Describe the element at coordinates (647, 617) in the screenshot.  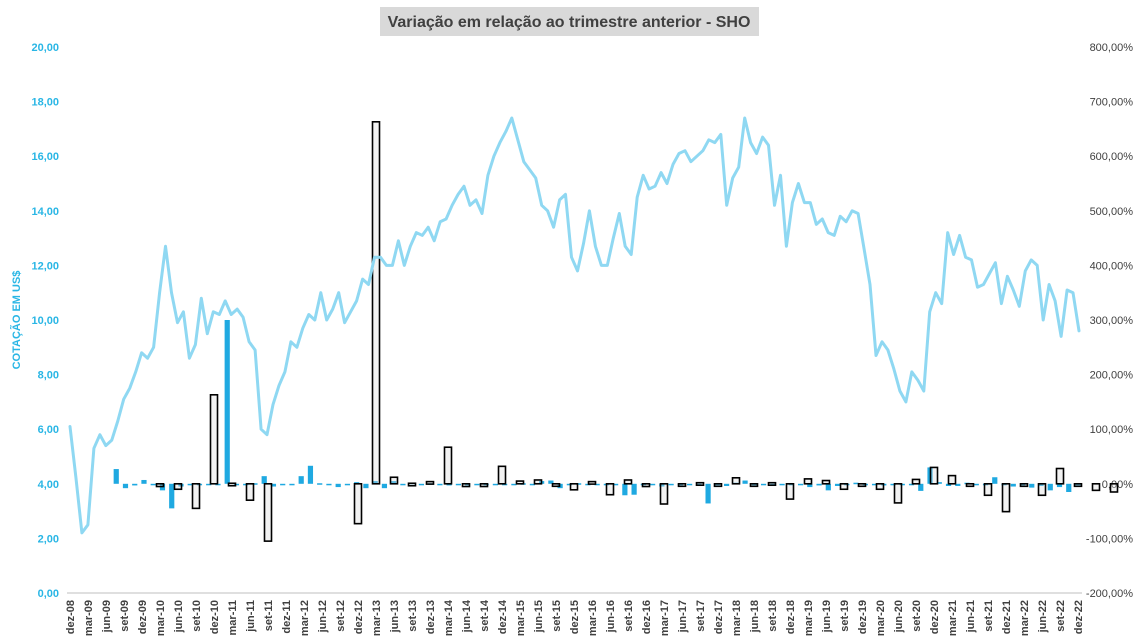
I see `x-tick-label: dez-16` at that location.